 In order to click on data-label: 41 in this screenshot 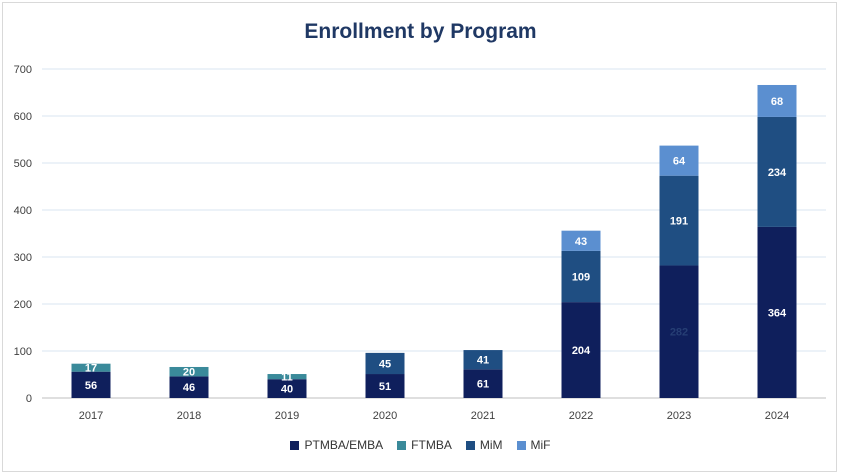, I will do `click(483, 361)`.